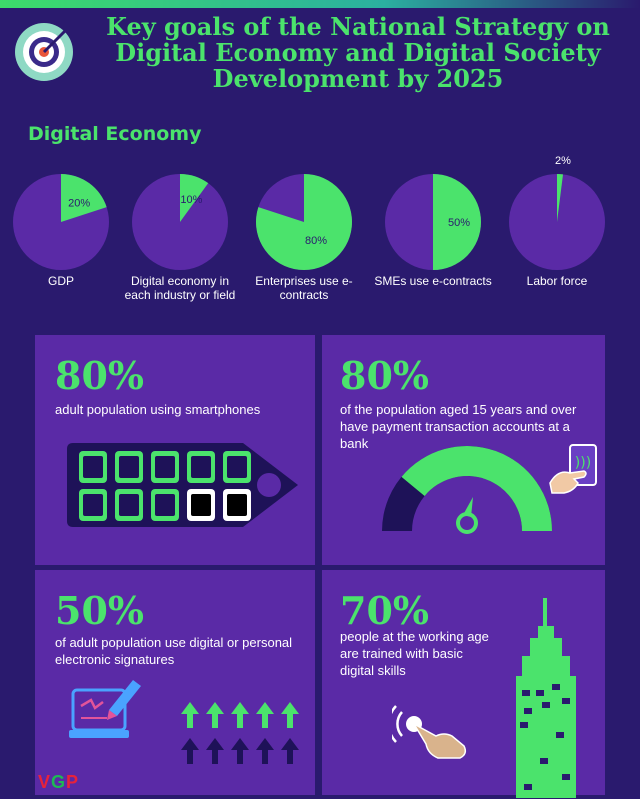  I want to click on panel-smartphones: 80% adult population using smartphones, so click(175, 450).